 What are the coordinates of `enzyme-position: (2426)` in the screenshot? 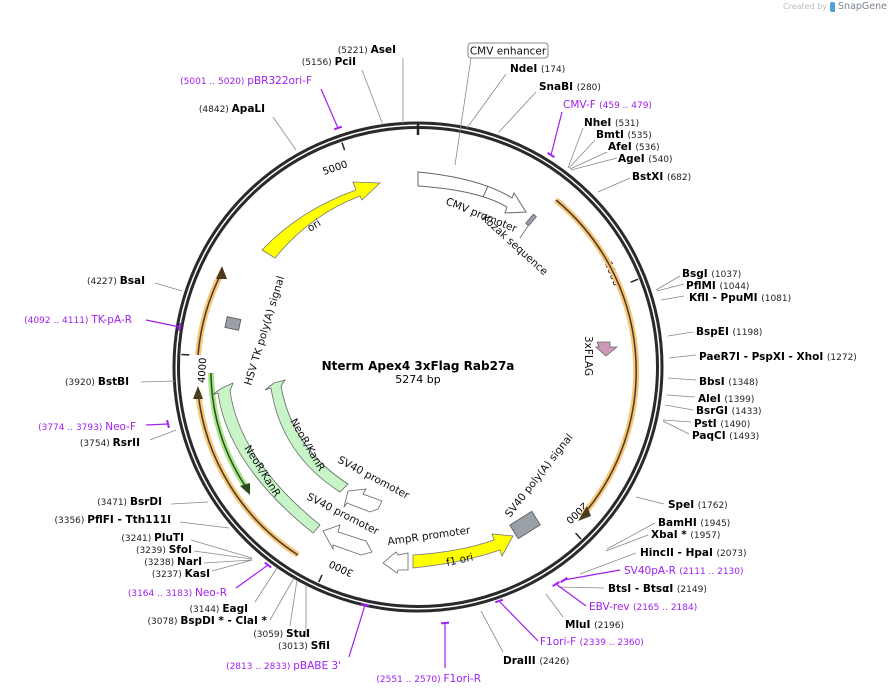 It's located at (554, 662).